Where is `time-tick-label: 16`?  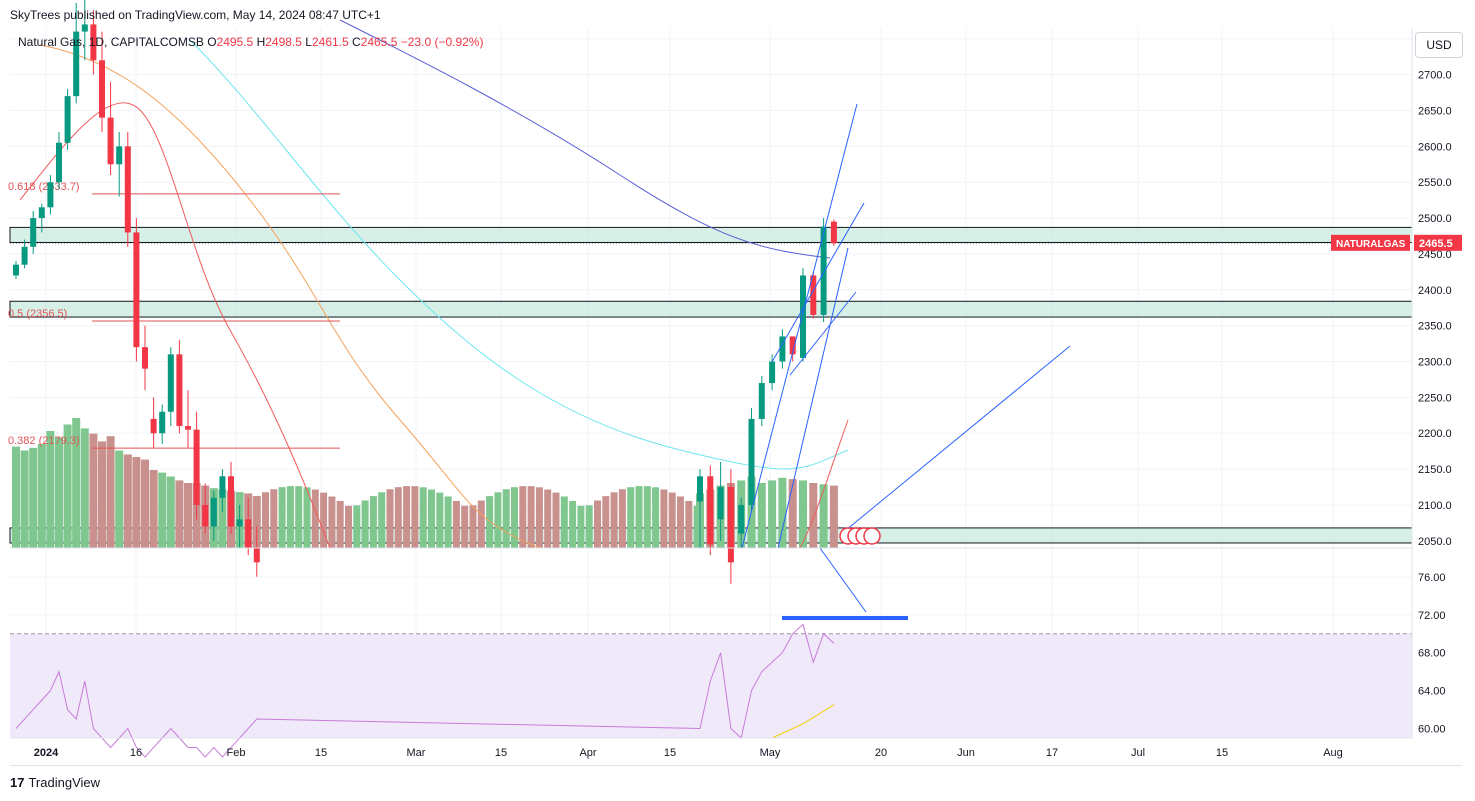 time-tick-label: 16 is located at coordinates (136, 753).